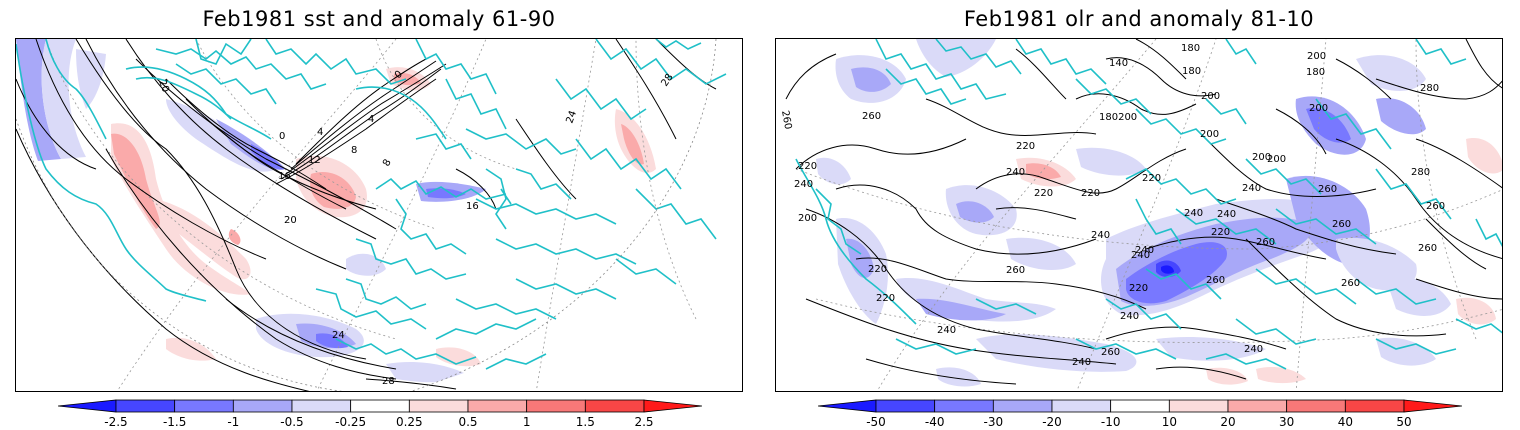 This screenshot has height=430, width=1520. I want to click on colorbar-tick-label: 1, so click(527, 422).